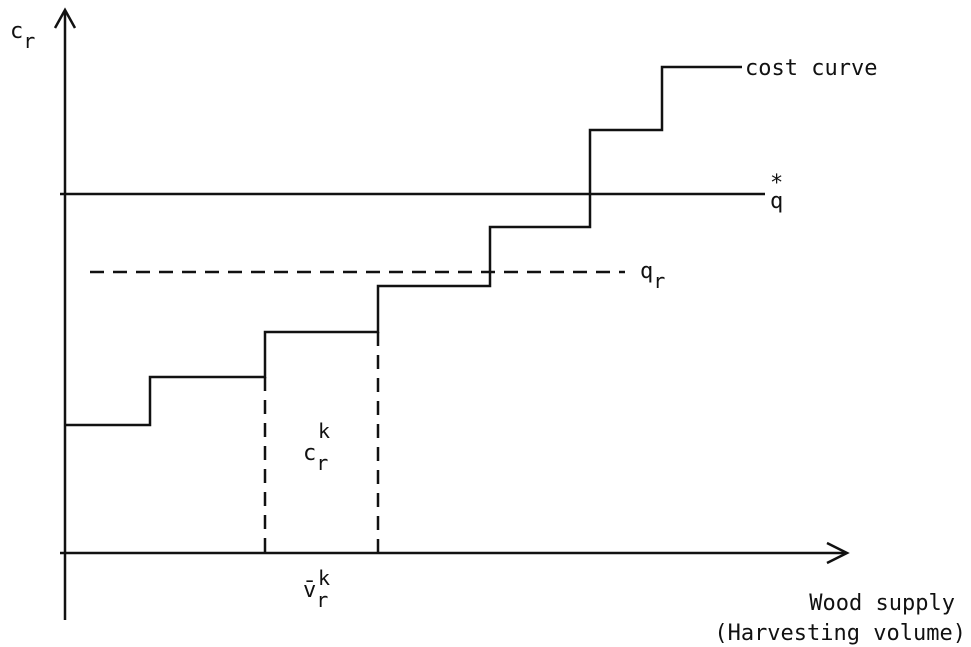  What do you see at coordinates (65, 18) in the screenshot?
I see `y-axis-arrow` at bounding box center [65, 18].